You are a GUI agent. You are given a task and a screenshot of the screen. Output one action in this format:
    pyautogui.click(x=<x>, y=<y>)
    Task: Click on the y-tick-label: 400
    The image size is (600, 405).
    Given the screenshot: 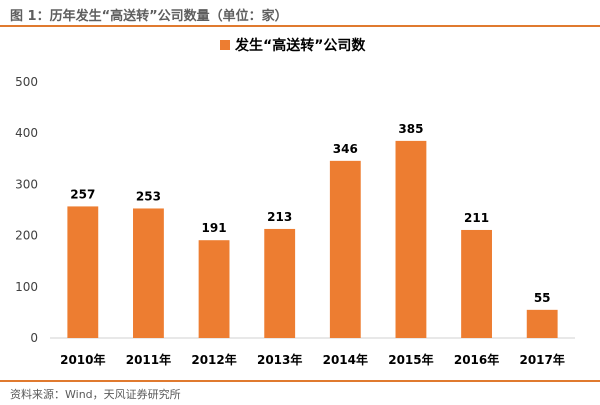 What is the action you would take?
    pyautogui.click(x=26, y=133)
    